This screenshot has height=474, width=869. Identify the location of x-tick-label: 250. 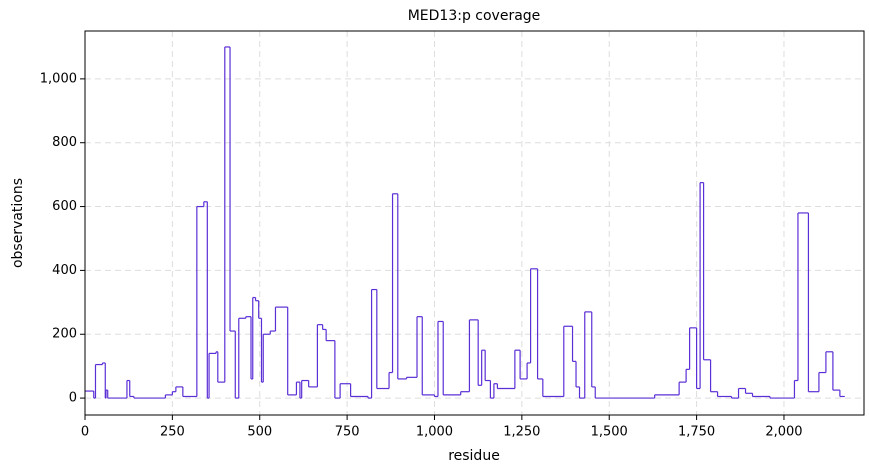
(172, 432).